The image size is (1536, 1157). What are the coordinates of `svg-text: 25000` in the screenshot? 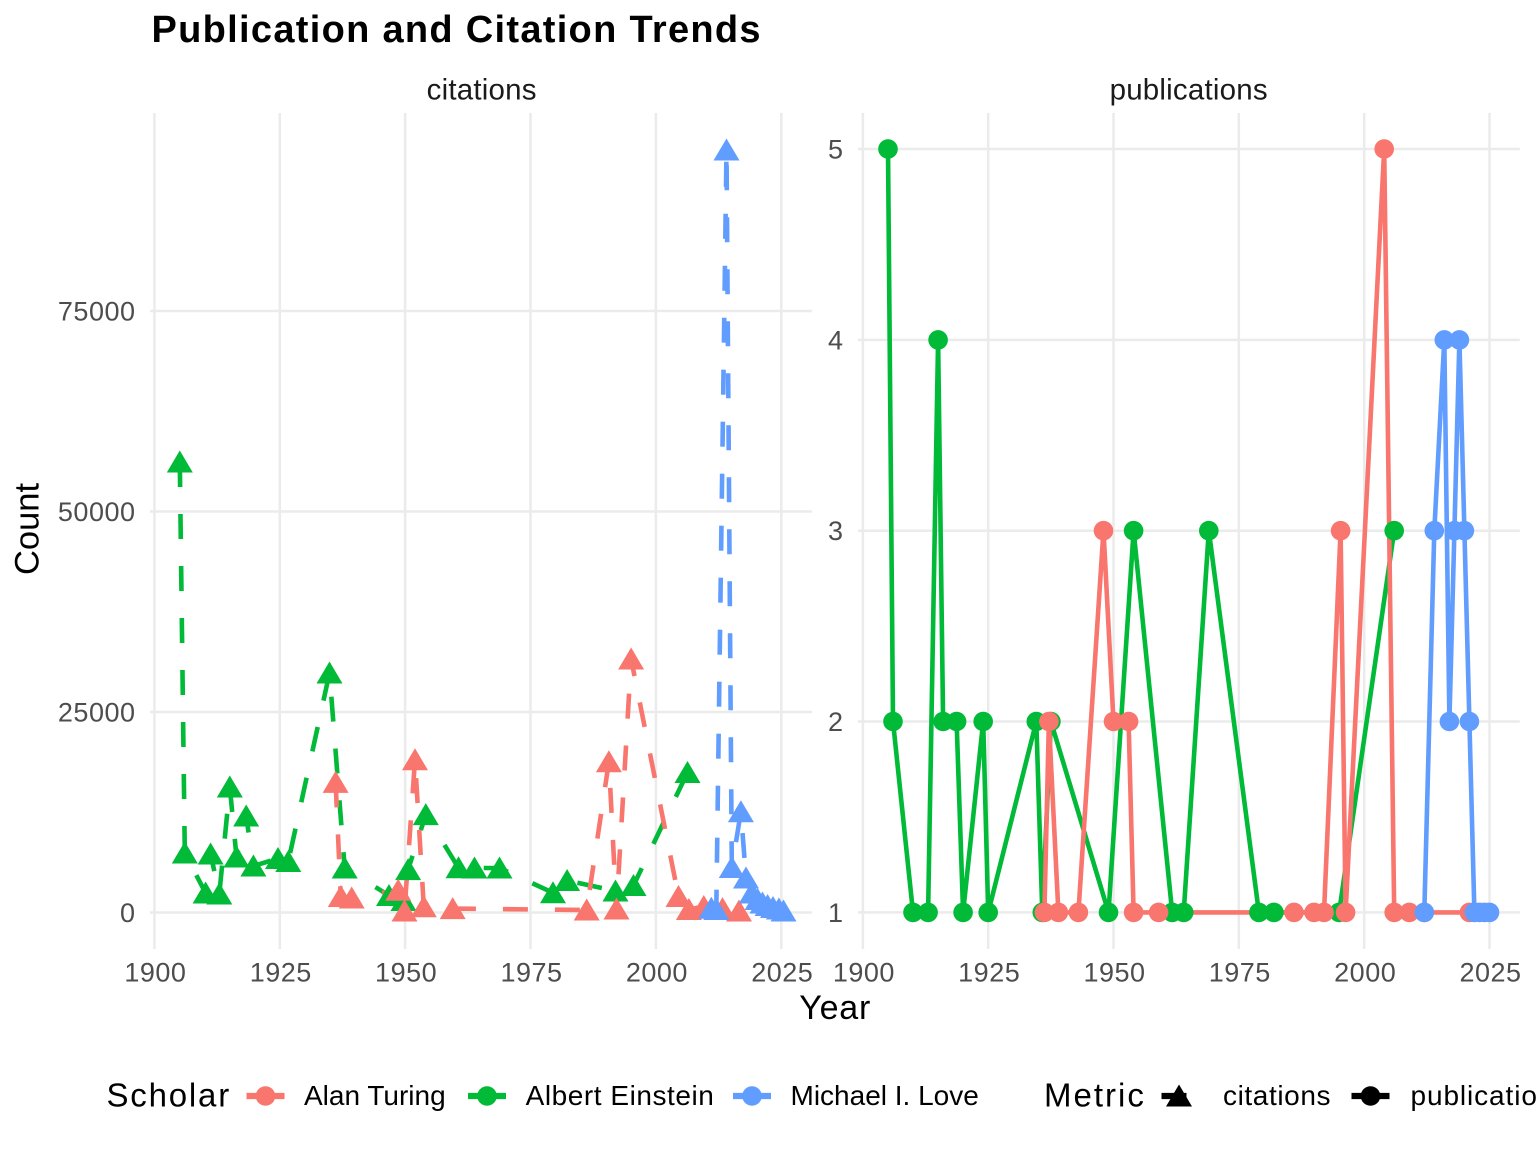 It's located at (97, 713).